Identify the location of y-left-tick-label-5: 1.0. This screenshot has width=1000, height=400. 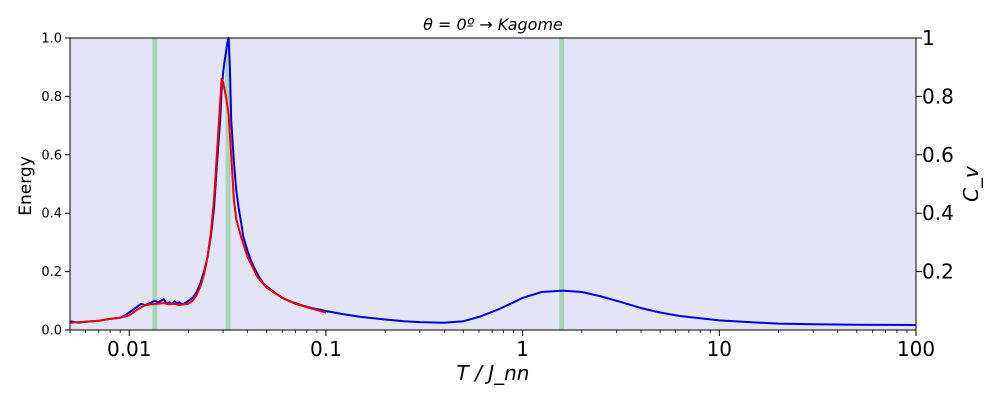
(51, 39).